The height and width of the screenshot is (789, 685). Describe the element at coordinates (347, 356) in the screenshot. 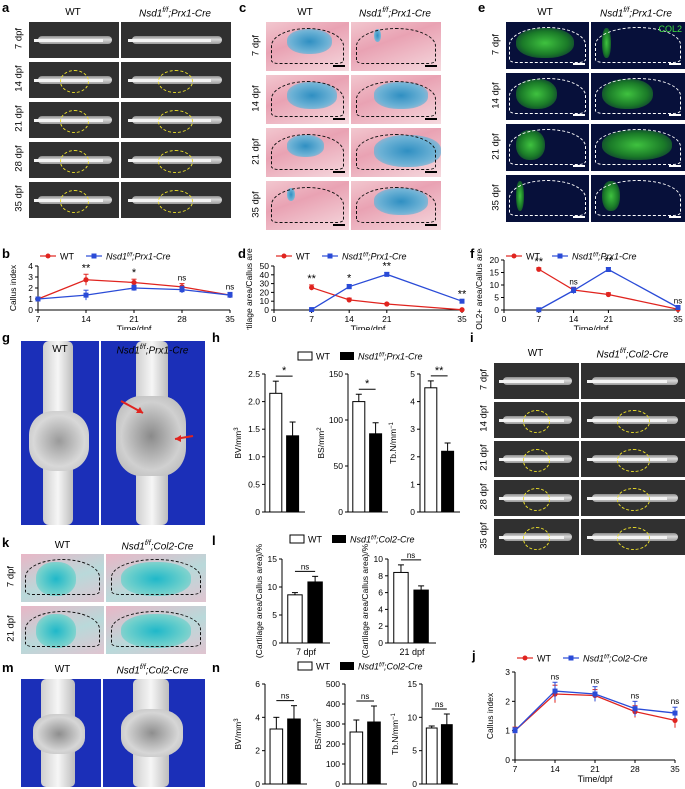

I see `legend-mutant-swatch` at that location.